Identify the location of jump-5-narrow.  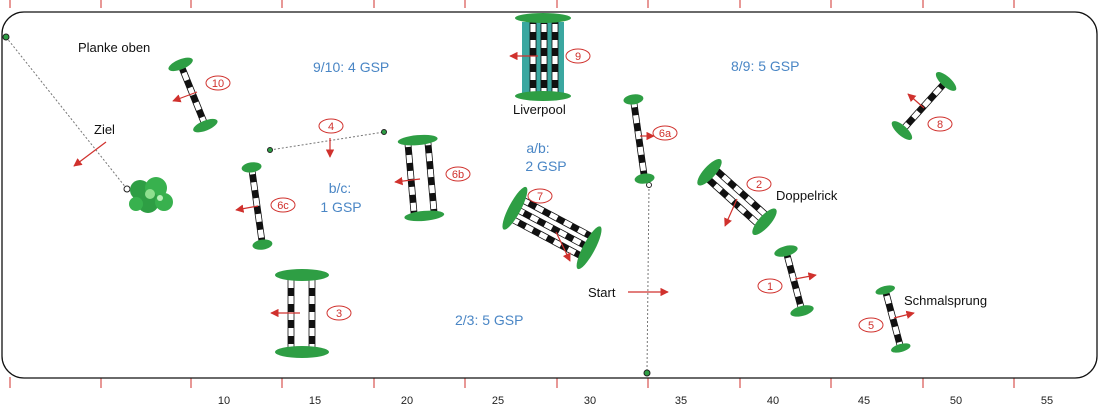
(893, 319).